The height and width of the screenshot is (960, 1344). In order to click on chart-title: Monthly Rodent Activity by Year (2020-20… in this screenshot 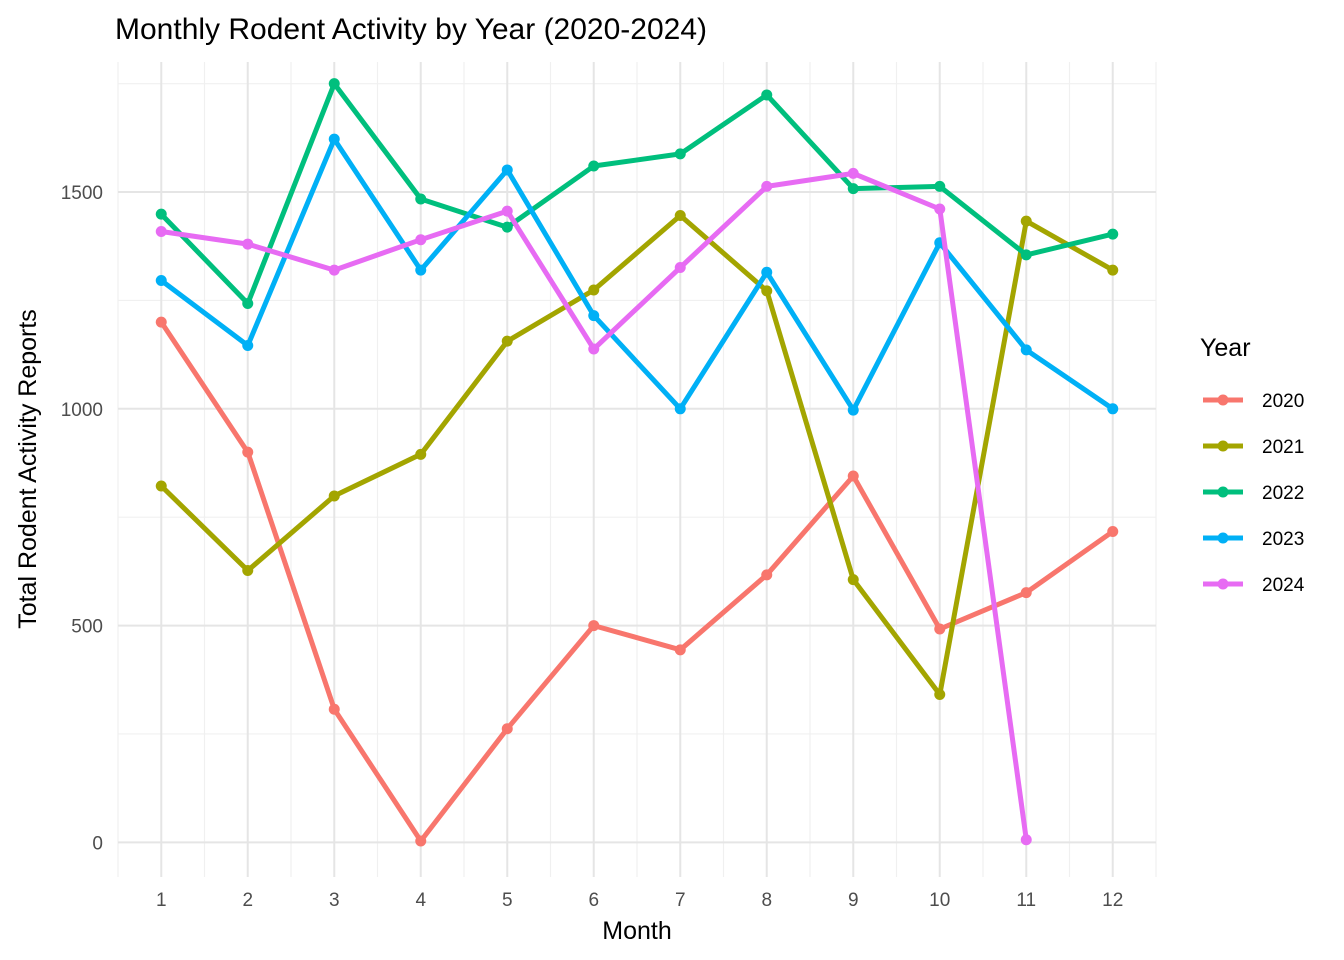, I will do `click(411, 29)`.